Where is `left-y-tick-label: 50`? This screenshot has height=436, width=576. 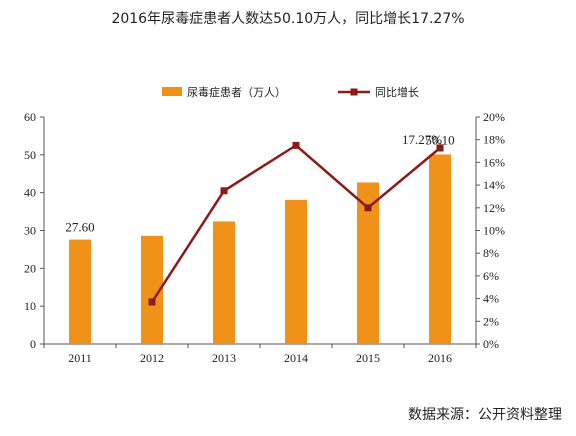
left-y-tick-label: 50 is located at coordinates (30, 155).